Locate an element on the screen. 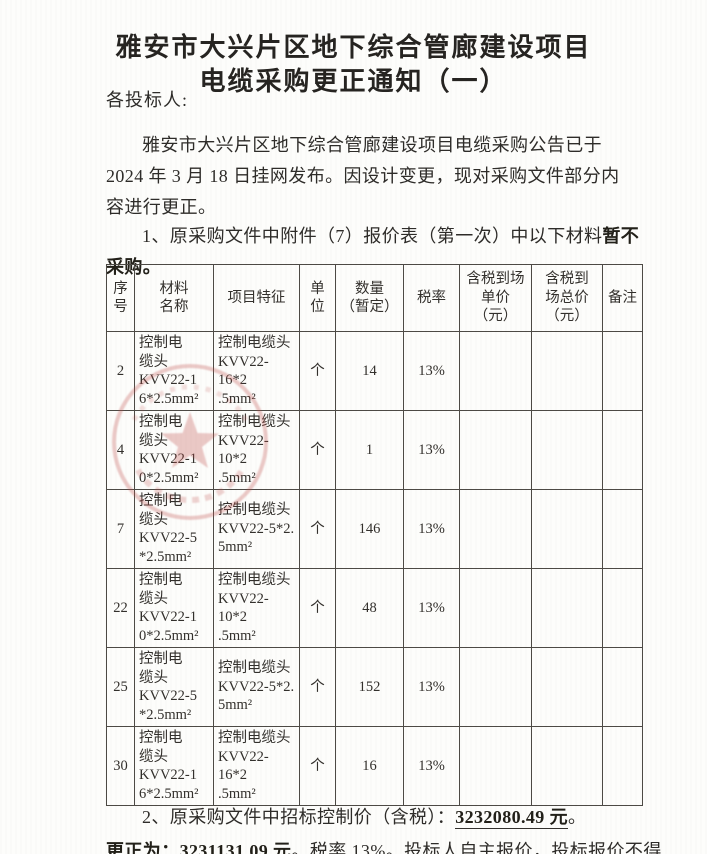 This screenshot has height=854, width=707. cell-qty: 146 is located at coordinates (369, 529).